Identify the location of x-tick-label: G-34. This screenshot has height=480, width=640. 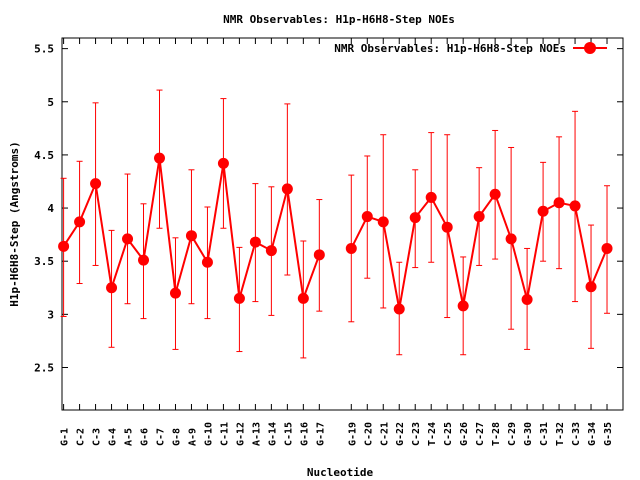
(592, 434).